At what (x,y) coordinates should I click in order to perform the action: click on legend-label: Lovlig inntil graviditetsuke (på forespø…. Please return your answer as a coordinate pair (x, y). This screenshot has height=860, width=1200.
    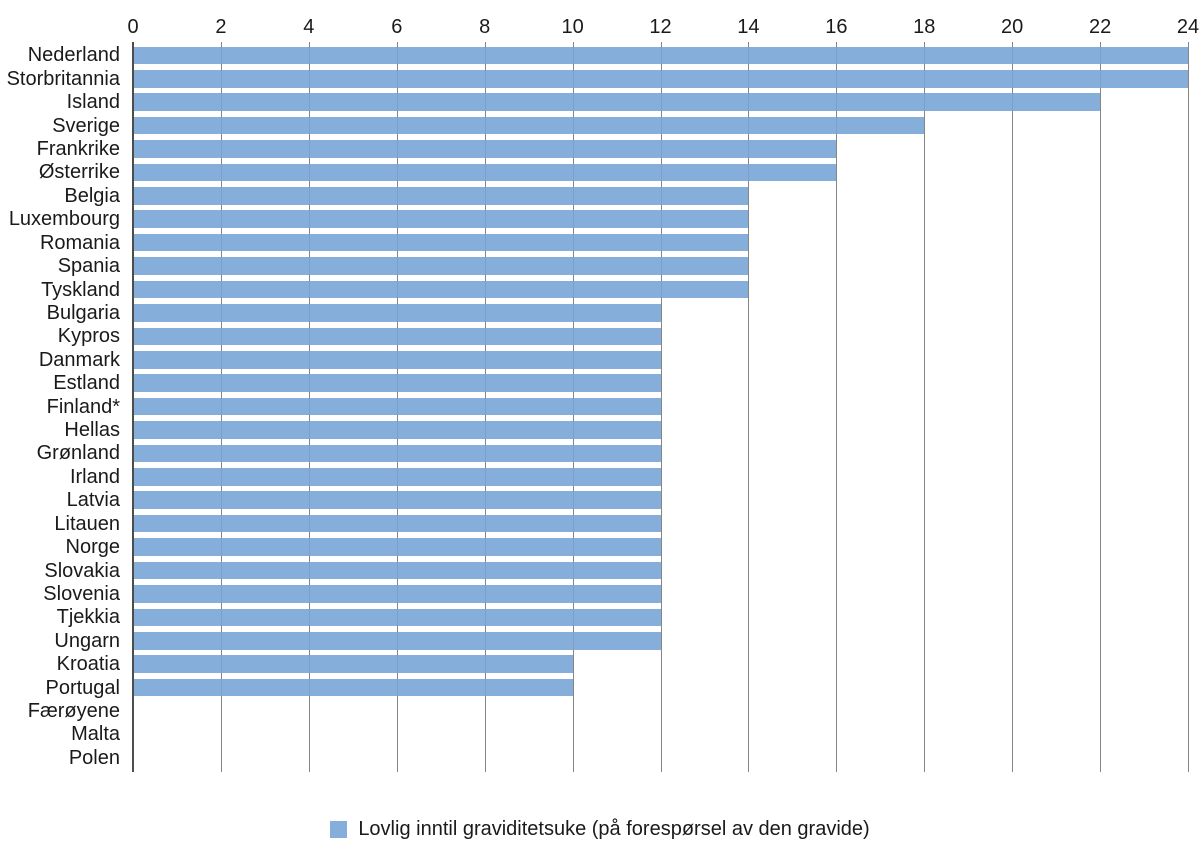
    Looking at the image, I should click on (614, 829).